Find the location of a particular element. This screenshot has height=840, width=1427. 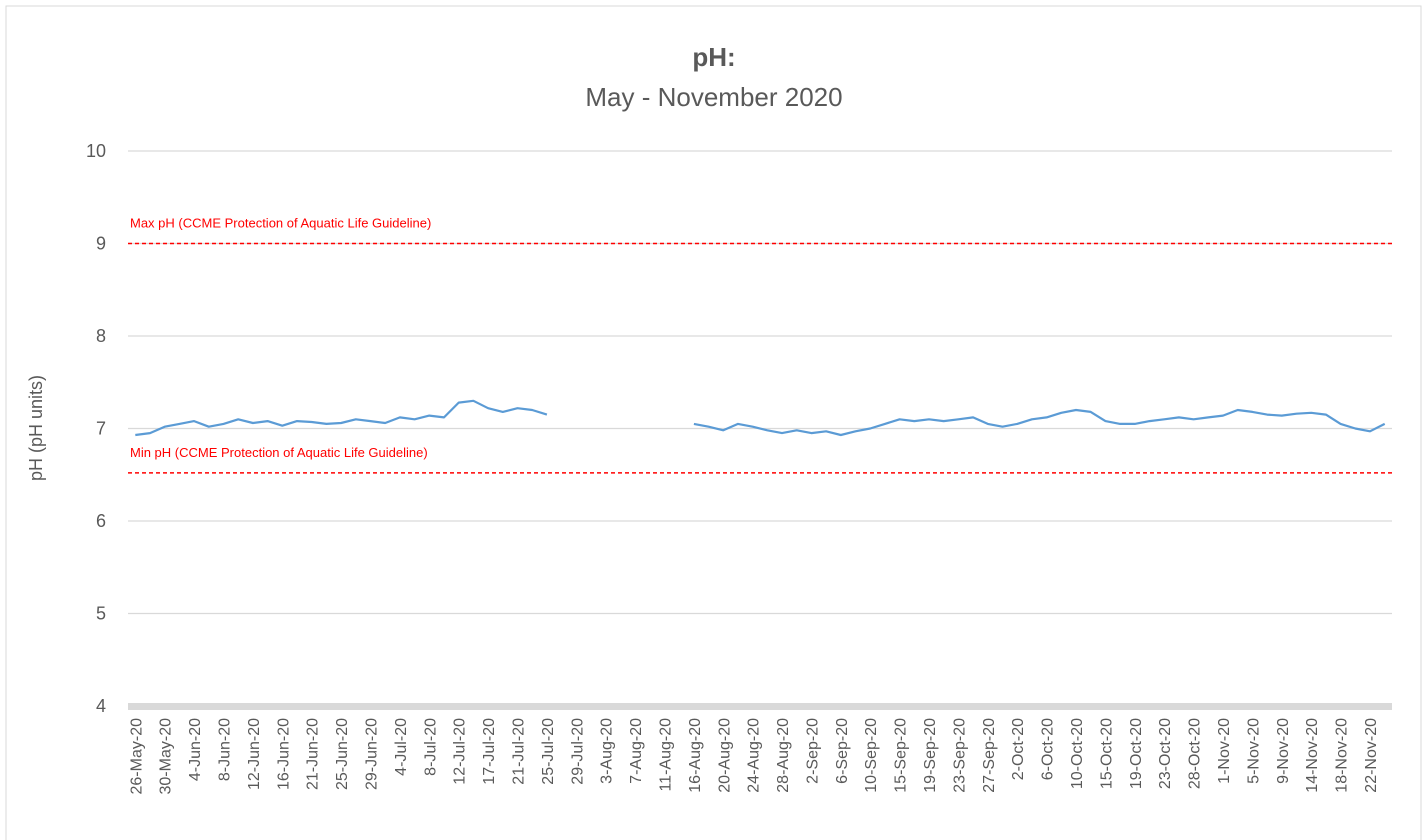

x-tick-label: 16-Jun-20 is located at coordinates (283, 754).